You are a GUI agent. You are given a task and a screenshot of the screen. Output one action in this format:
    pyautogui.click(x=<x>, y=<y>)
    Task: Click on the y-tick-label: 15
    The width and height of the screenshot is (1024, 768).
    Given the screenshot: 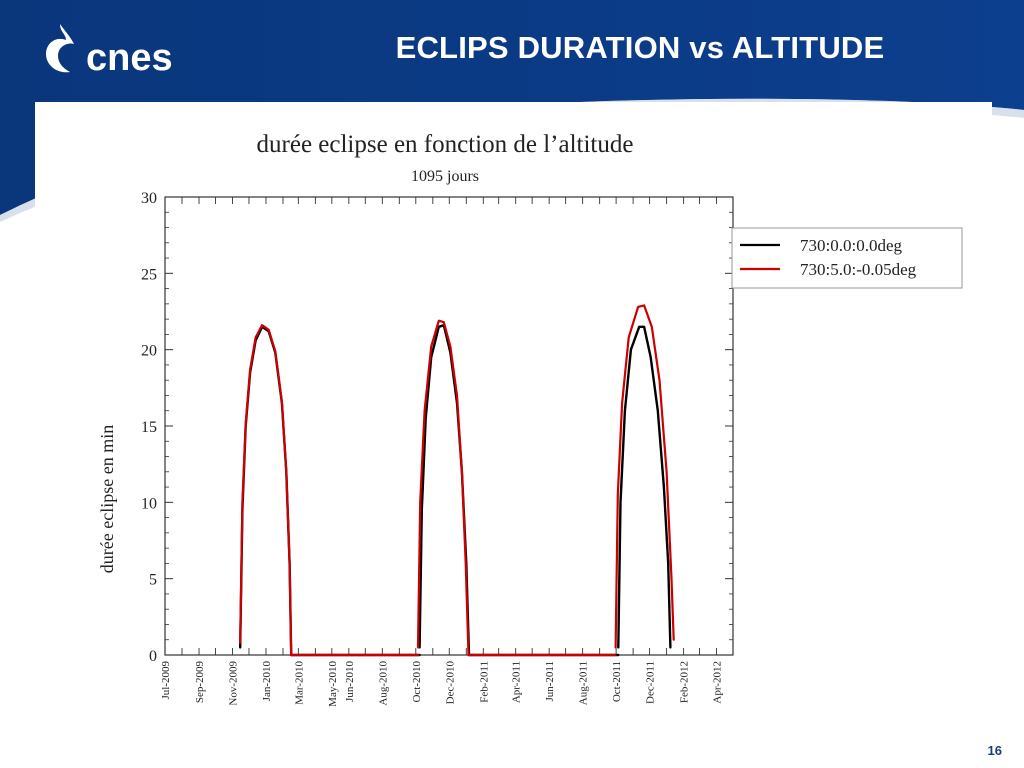 What is the action you would take?
    pyautogui.click(x=149, y=427)
    